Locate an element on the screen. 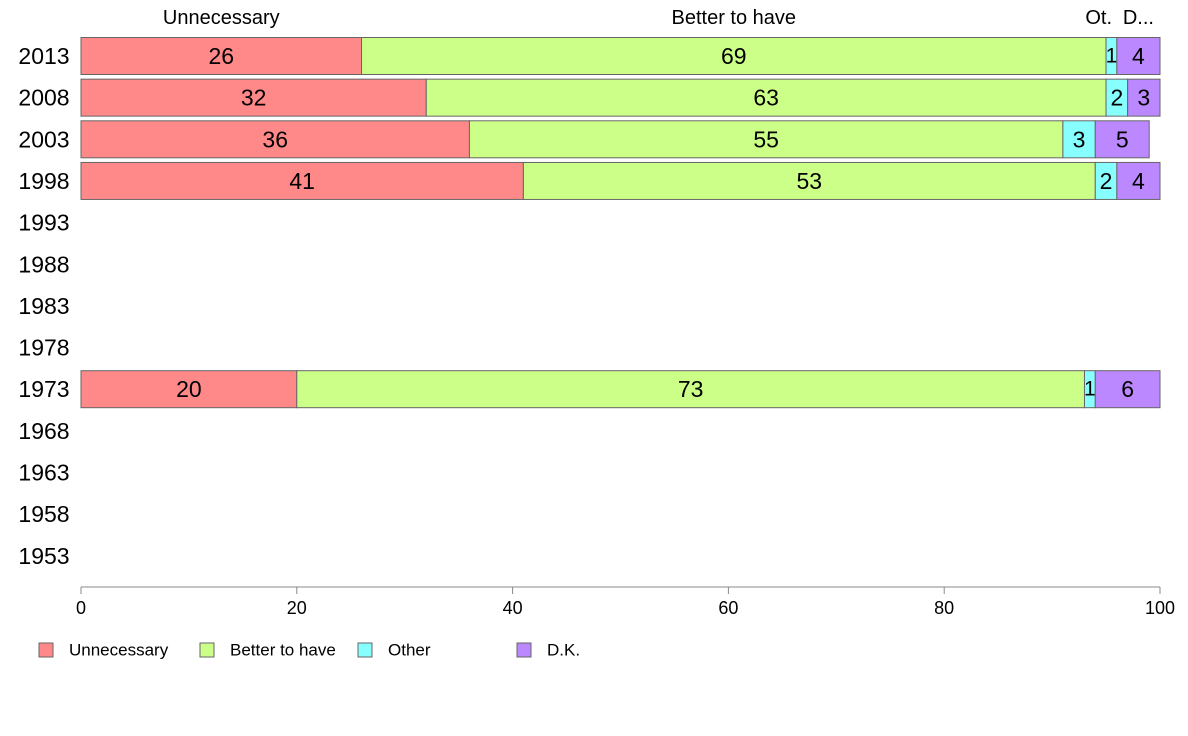 This screenshot has height=736, width=1188. value-label-d-k-1998: 4 is located at coordinates (1138, 181).